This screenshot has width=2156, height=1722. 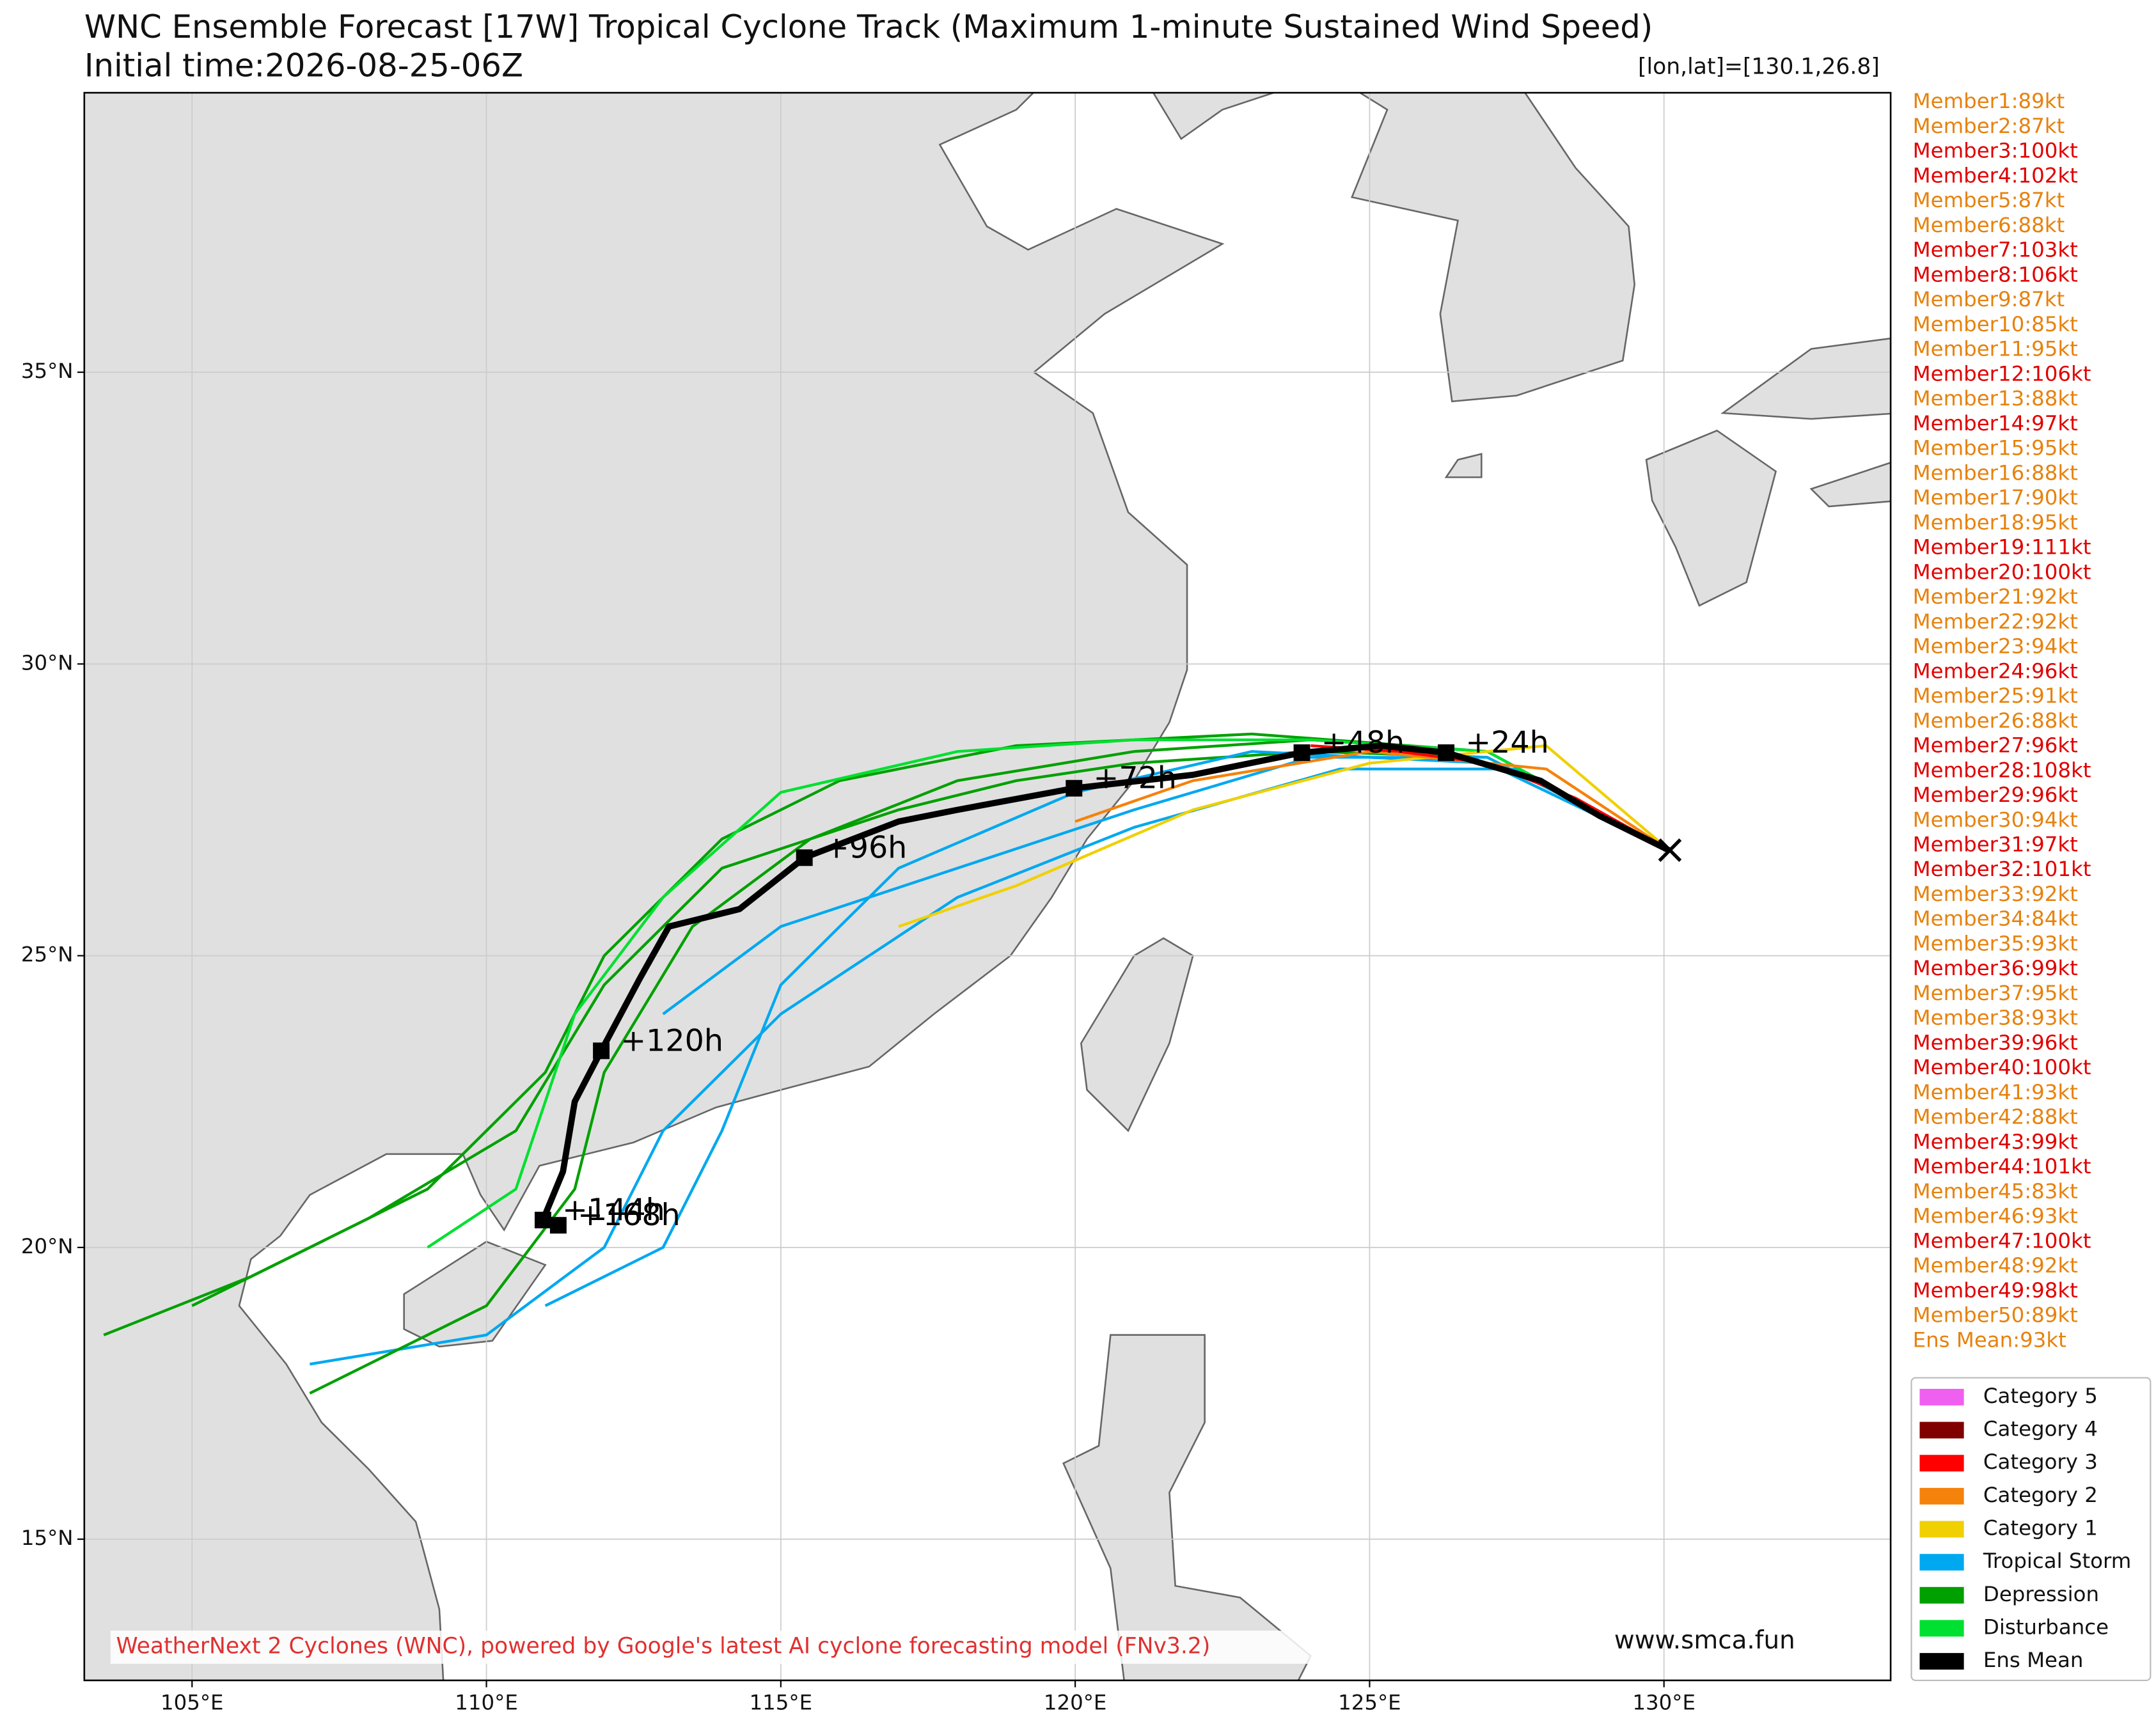 I want to click on member-entry: Member18:95kt, so click(x=1995, y=522).